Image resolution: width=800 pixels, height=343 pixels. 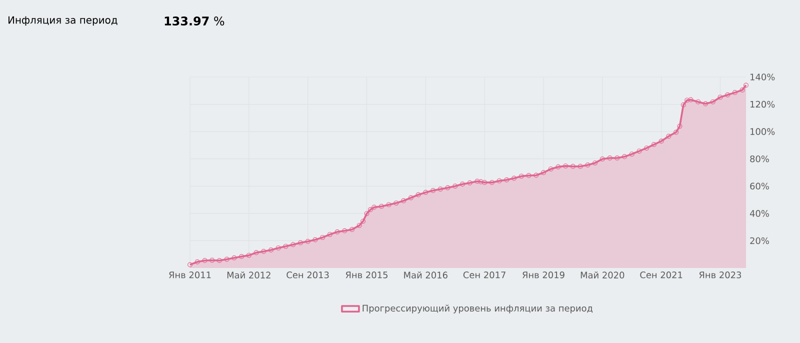 I want to click on x-tick-label: Май 2012, so click(x=248, y=275).